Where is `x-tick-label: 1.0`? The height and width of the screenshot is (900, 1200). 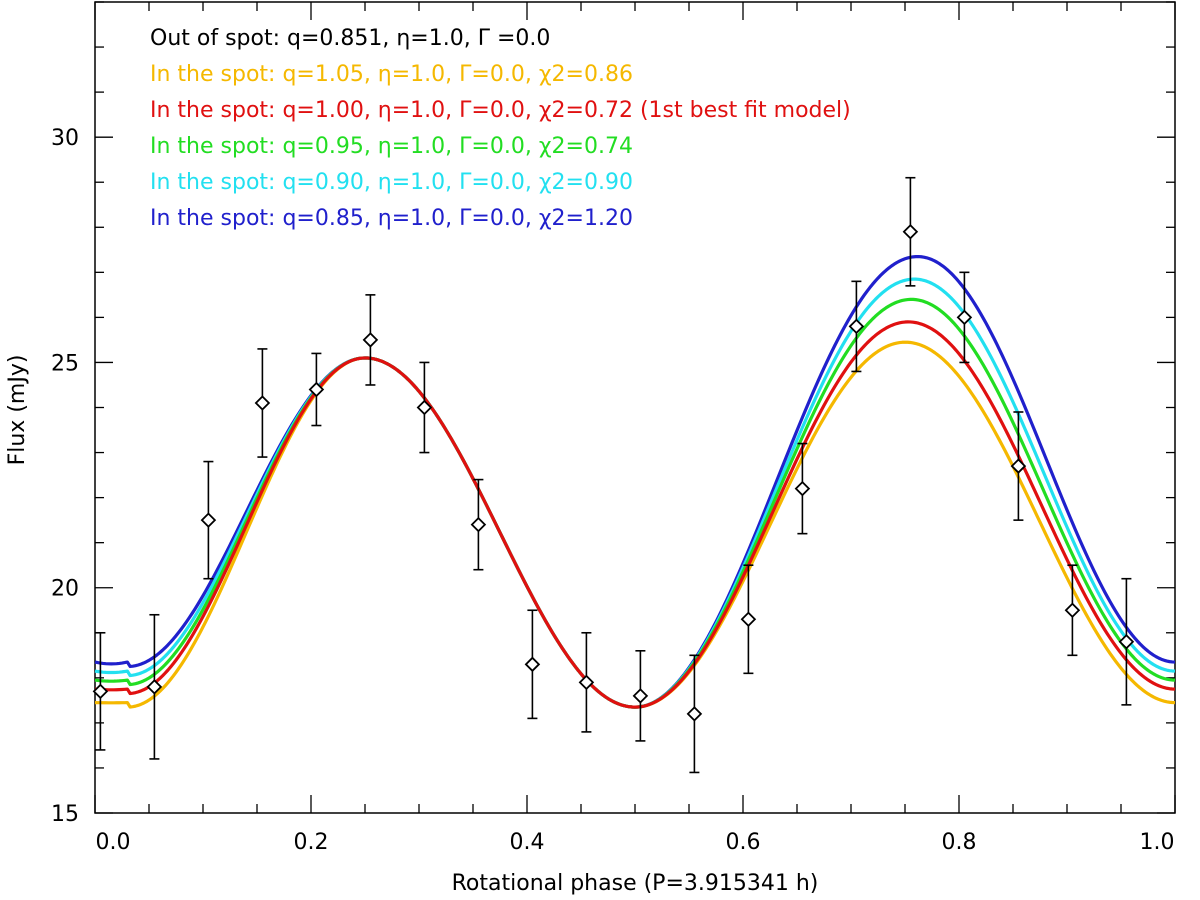 x-tick-label: 1.0 is located at coordinates (1157, 842).